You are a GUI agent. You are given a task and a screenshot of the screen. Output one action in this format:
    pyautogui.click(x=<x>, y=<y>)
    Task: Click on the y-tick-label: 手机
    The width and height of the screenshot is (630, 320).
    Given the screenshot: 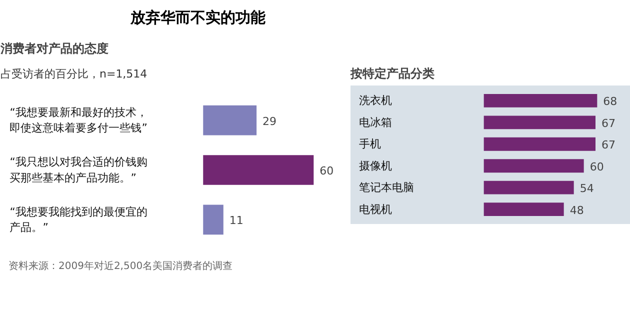 What is the action you would take?
    pyautogui.click(x=369, y=144)
    